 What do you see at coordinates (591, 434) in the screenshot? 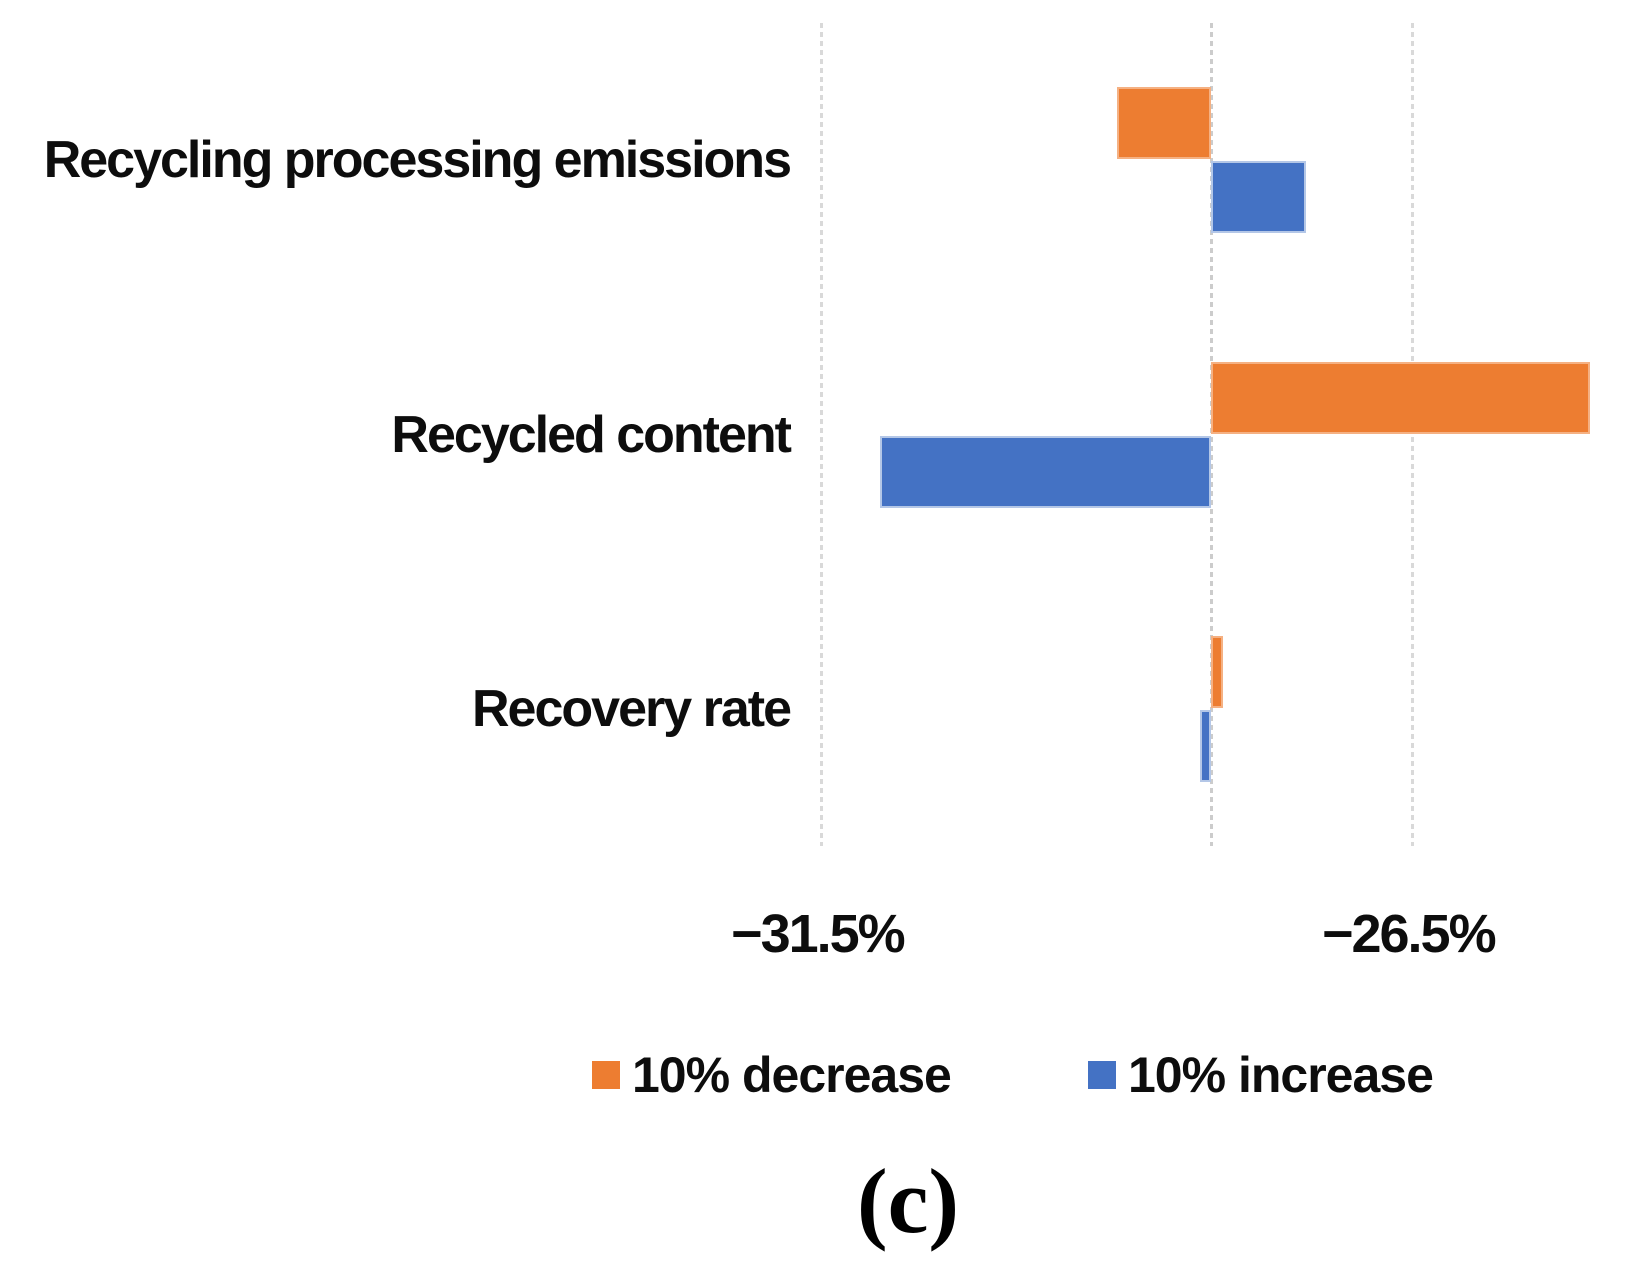
I see `category-label: Recycled content` at bounding box center [591, 434].